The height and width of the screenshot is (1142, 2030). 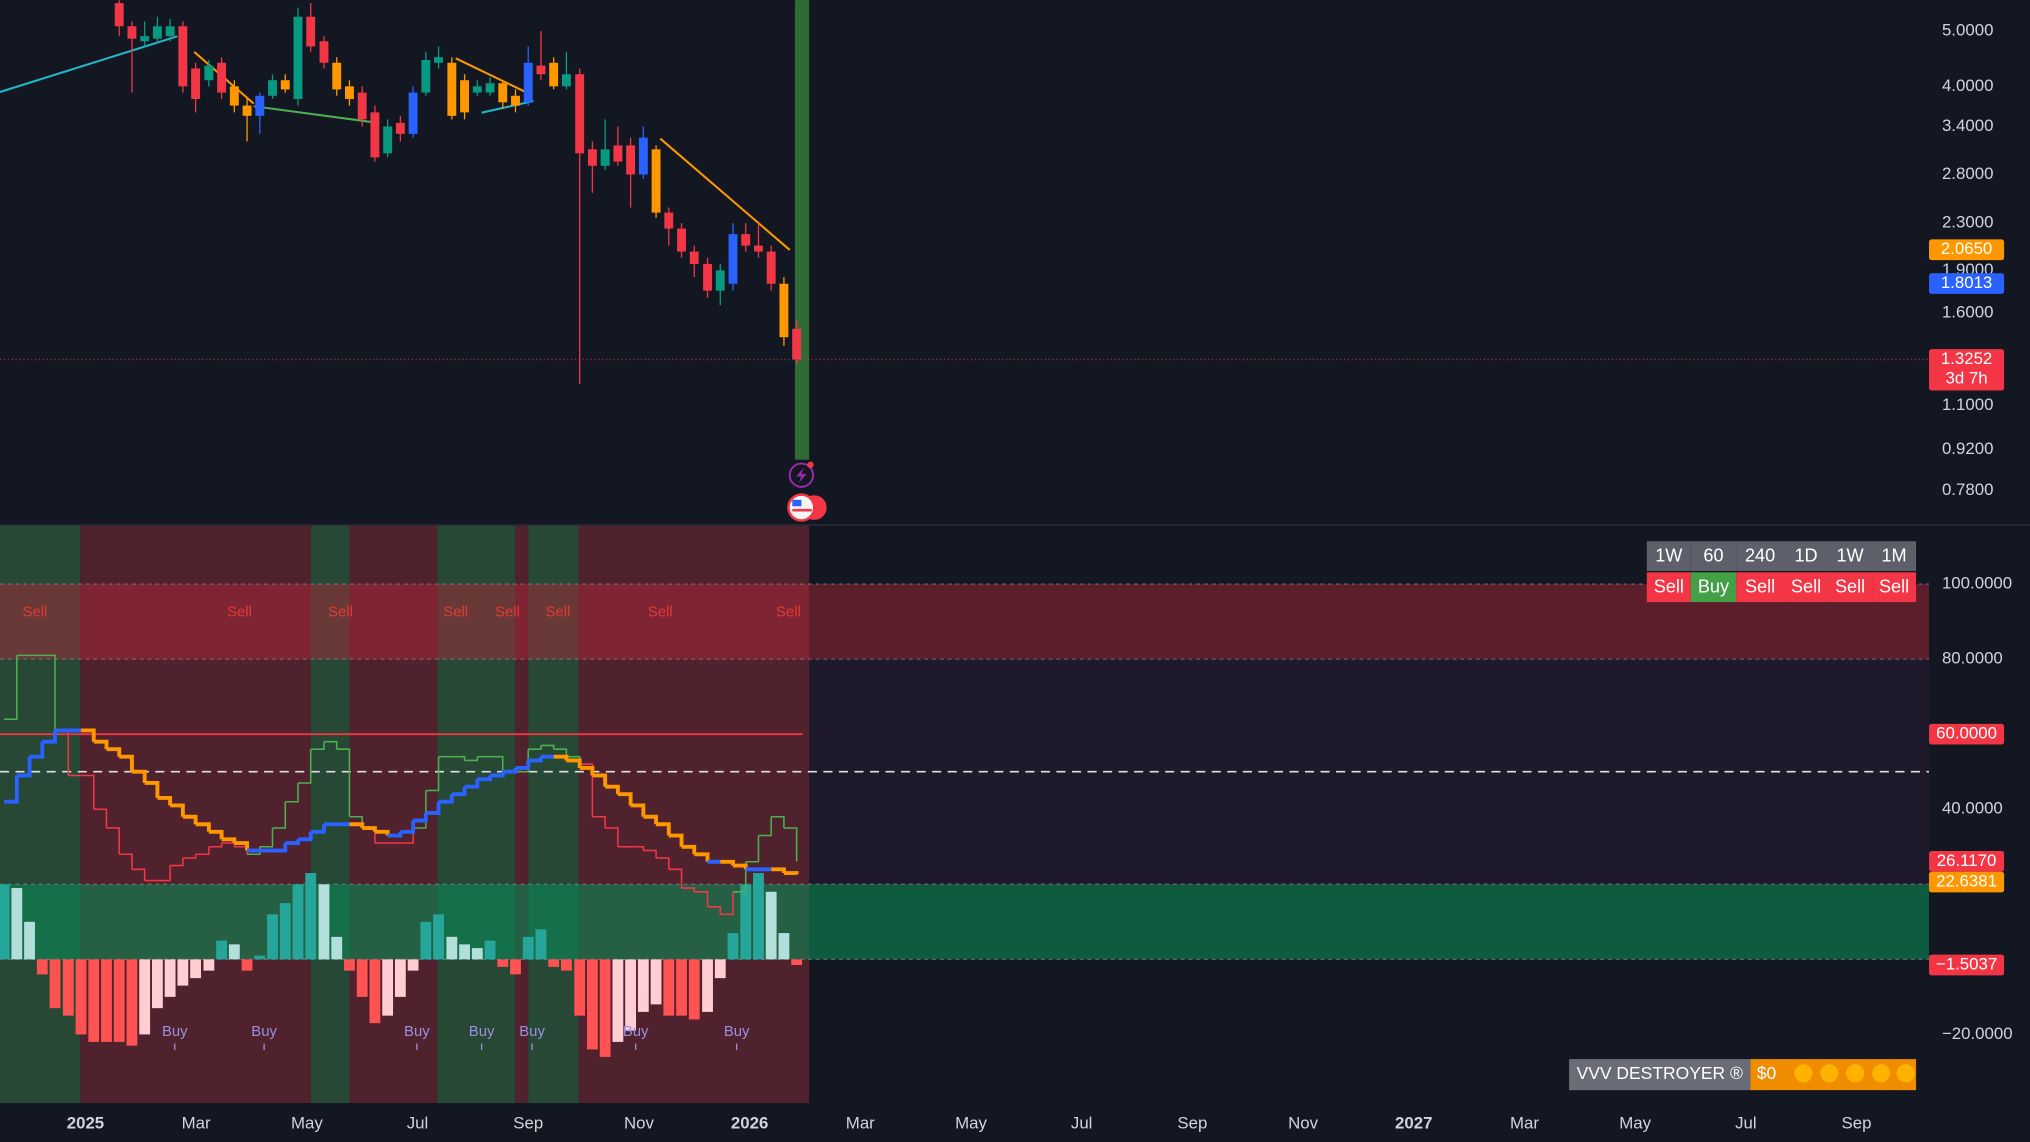 What do you see at coordinates (1303, 1122) in the screenshot?
I see `time-tick-label: Nov` at bounding box center [1303, 1122].